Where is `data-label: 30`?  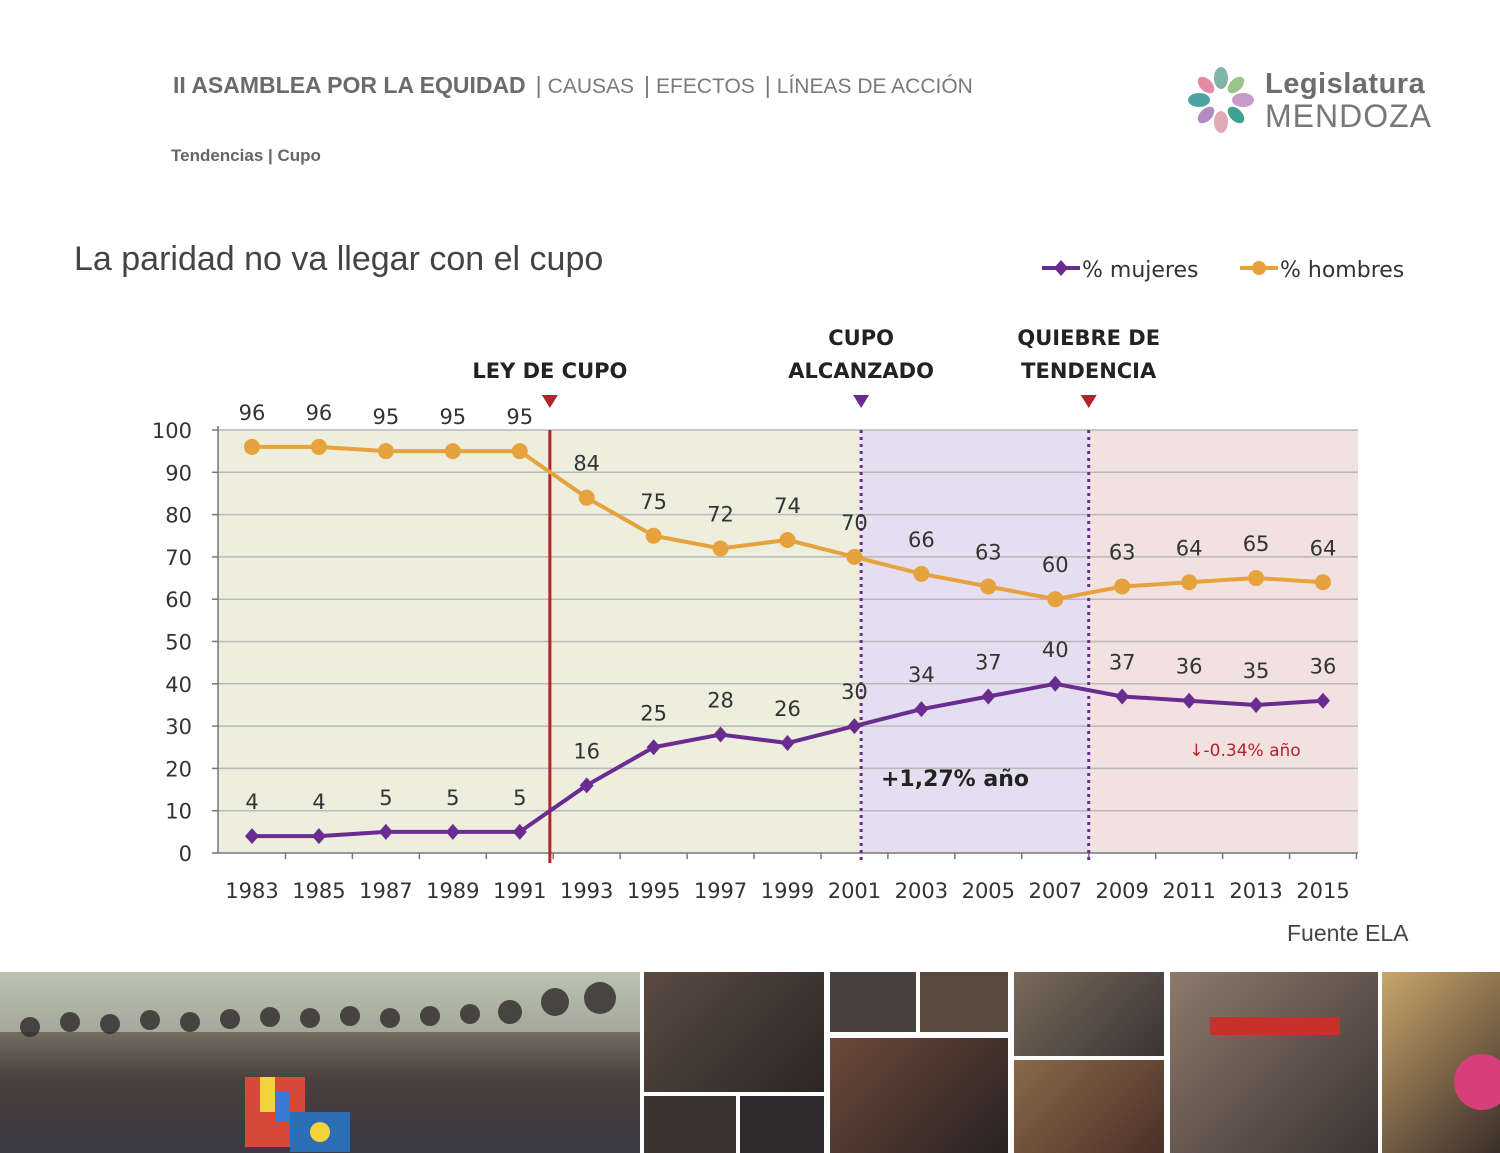 data-label: 30 is located at coordinates (854, 692).